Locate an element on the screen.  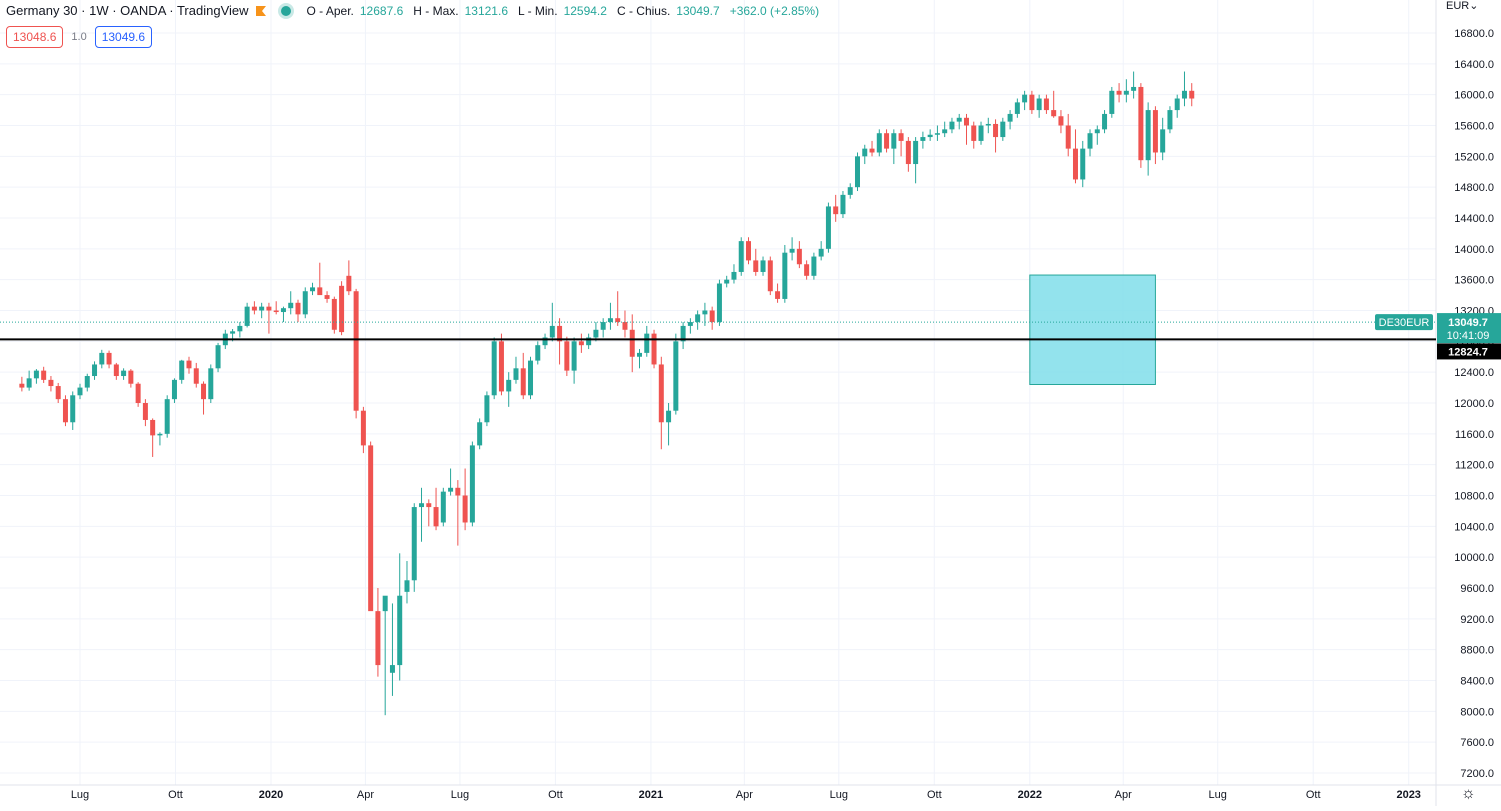
sell-button: 13048.6 is located at coordinates (35, 37).